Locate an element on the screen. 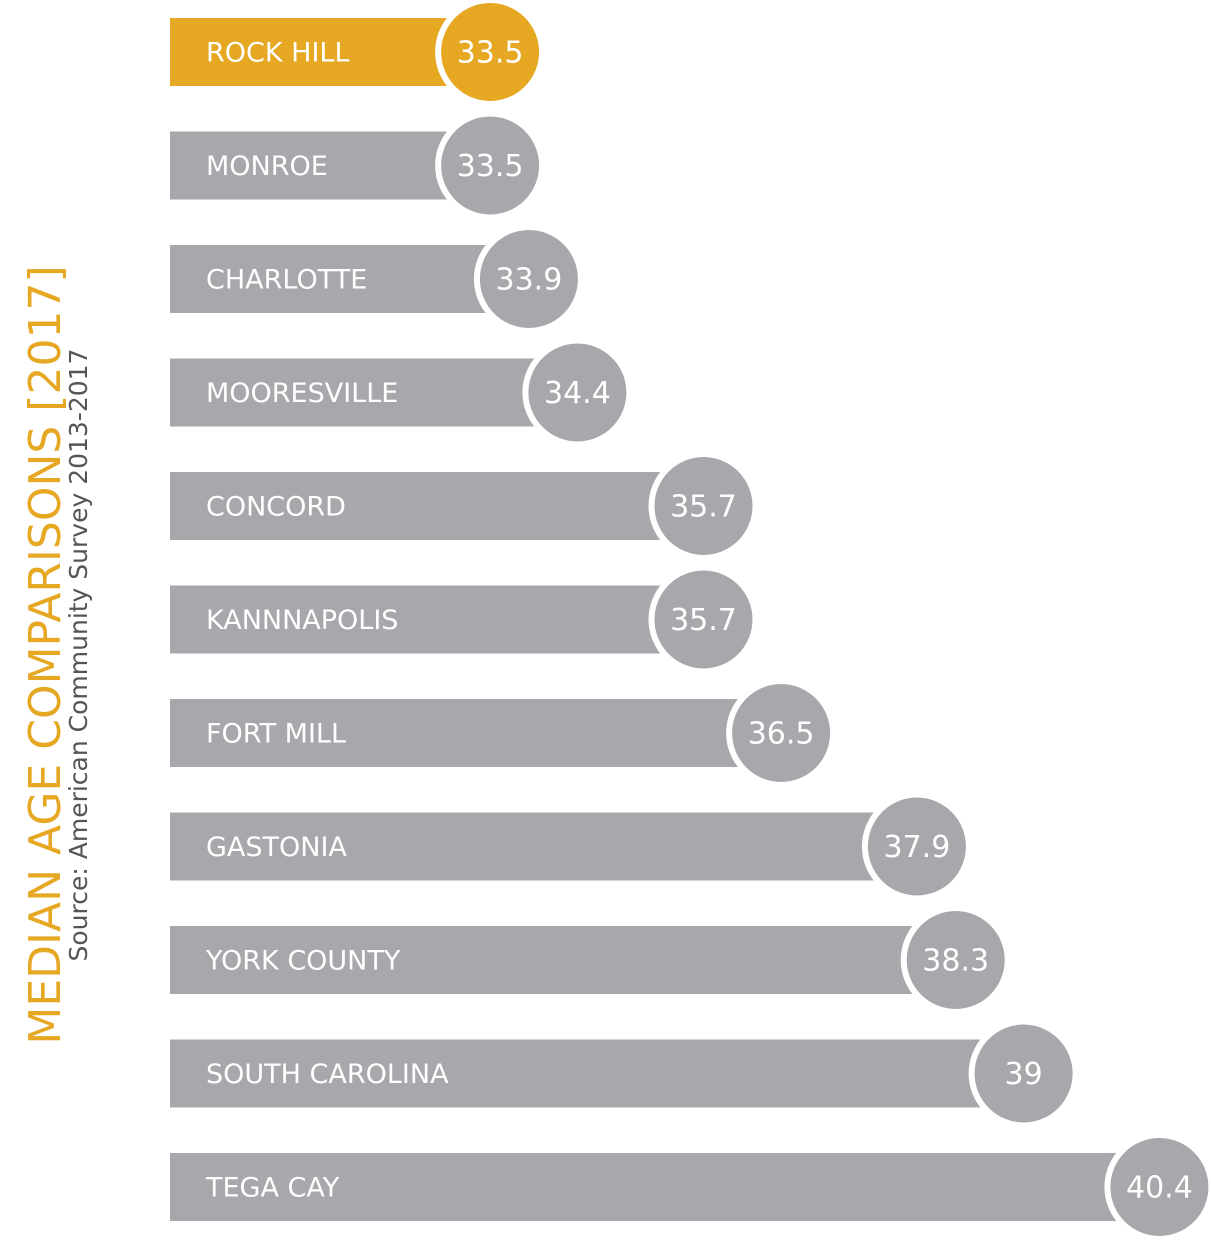  category-label: CHARLOTTE is located at coordinates (286, 280).